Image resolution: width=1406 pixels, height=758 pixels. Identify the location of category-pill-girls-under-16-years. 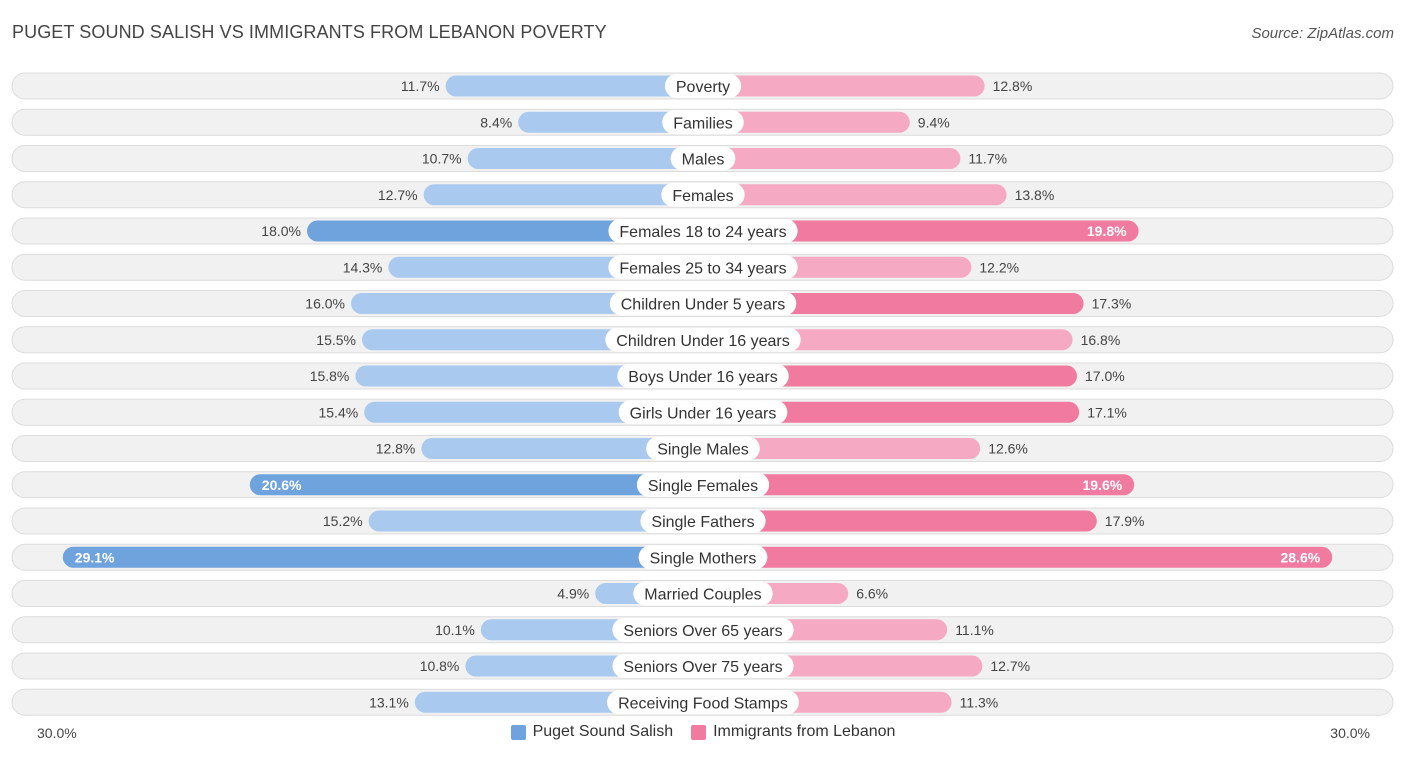
(703, 412).